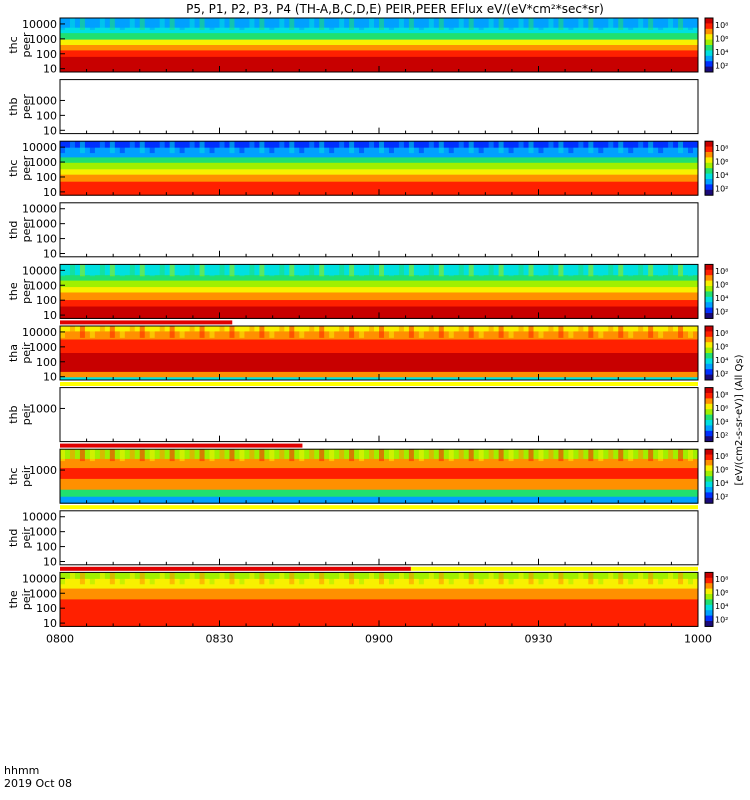 The height and width of the screenshot is (800, 750). I want to click on panel-species-label: peer, so click(26, 291).